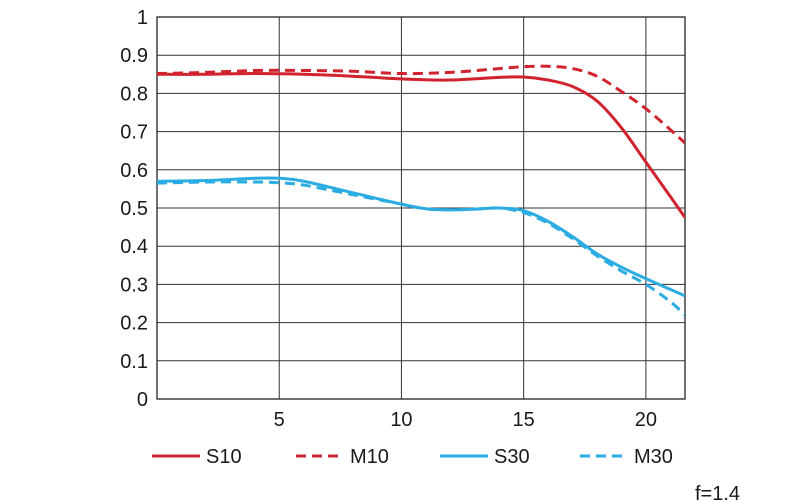  I want to click on legend-label-m10: M10, so click(369, 457).